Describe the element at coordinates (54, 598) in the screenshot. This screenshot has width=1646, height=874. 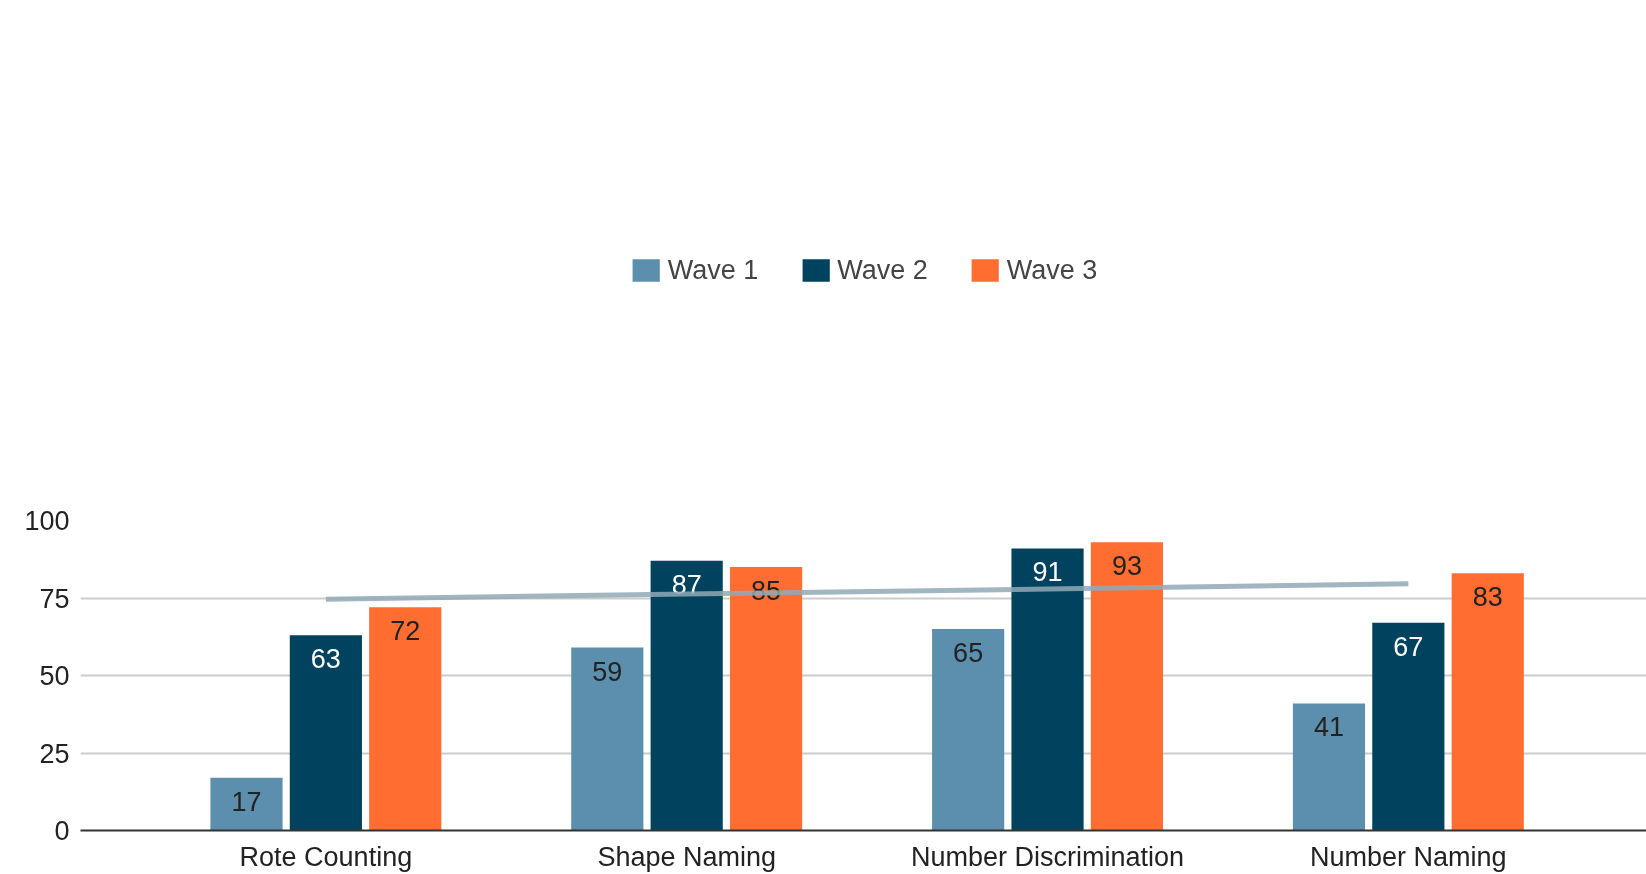
I see `y-tick-label: 75` at that location.